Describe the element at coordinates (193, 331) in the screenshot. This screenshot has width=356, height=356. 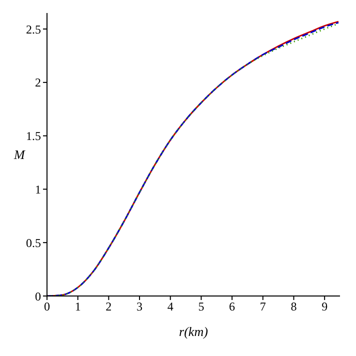
I see `x-axis-title: r(km)` at that location.